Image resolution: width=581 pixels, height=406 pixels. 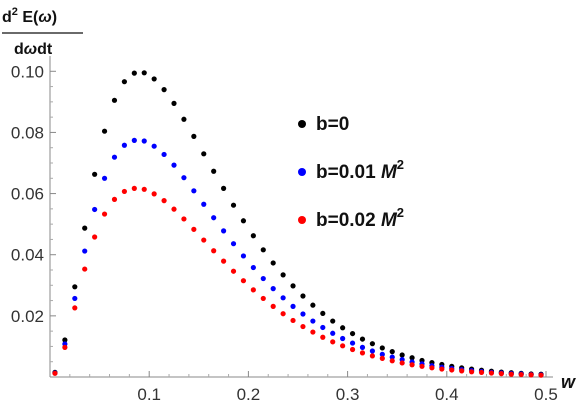 I want to click on x-tick-label: 0.1, so click(x=149, y=394).